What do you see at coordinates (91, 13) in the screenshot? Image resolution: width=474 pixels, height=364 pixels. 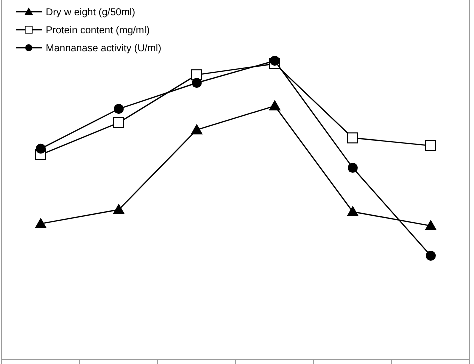 I see `legend-label: Dry w eight (g/50ml)` at bounding box center [91, 13].